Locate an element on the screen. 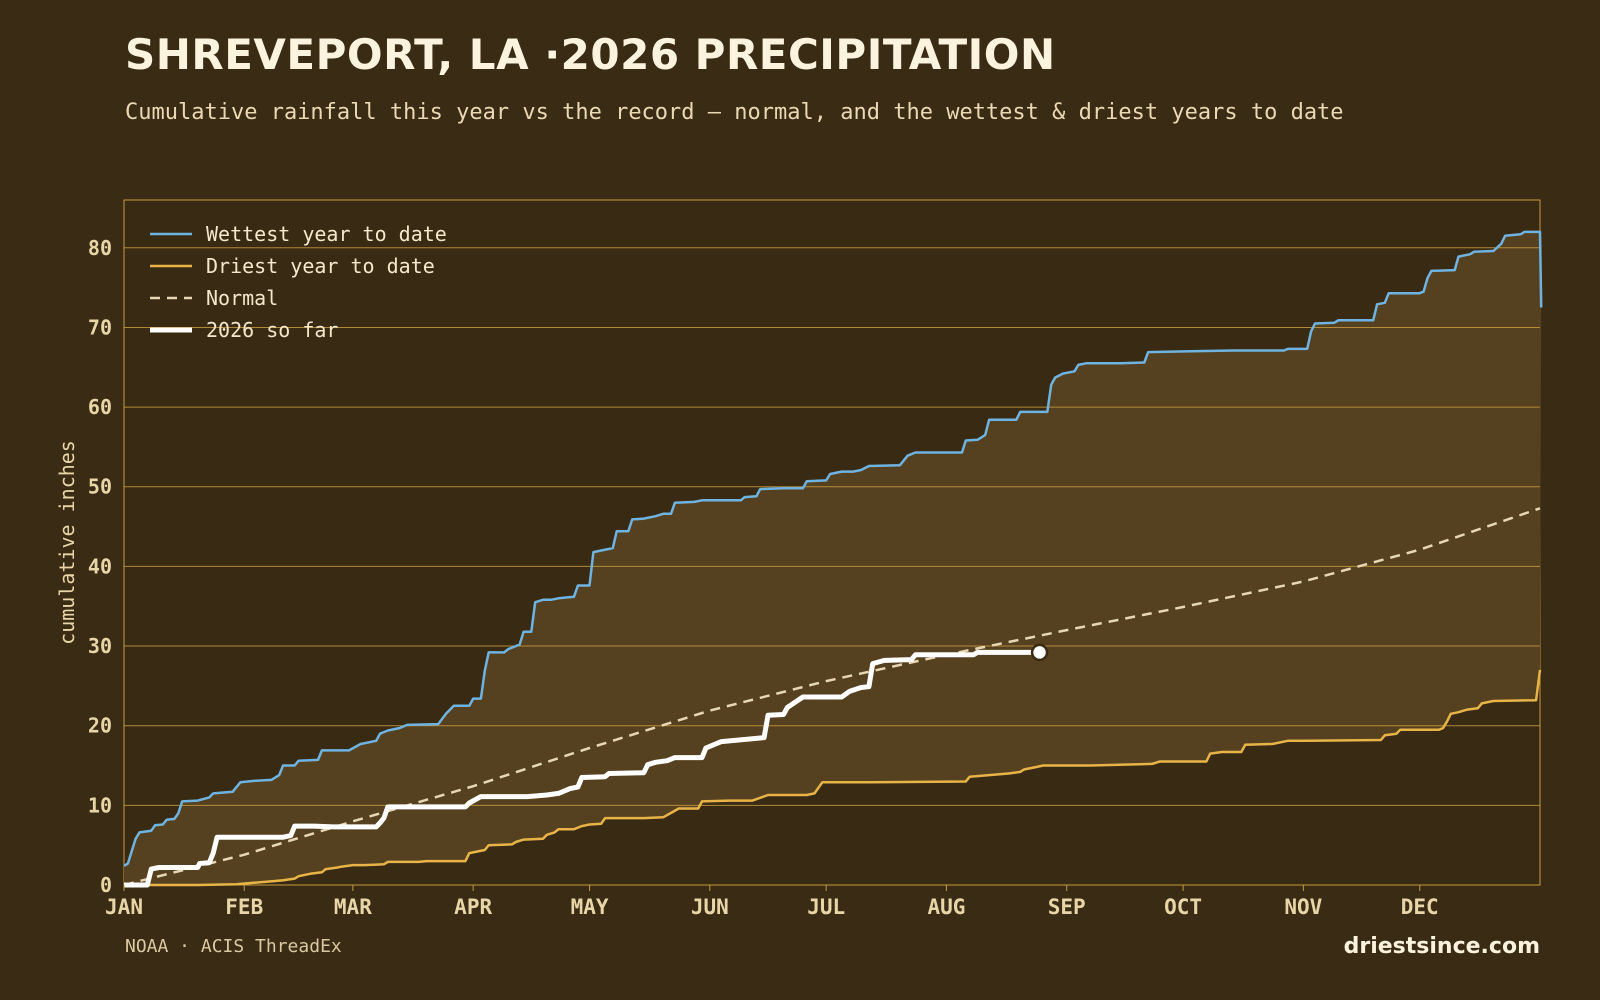  x-tick-label: SEP is located at coordinates (1067, 907).